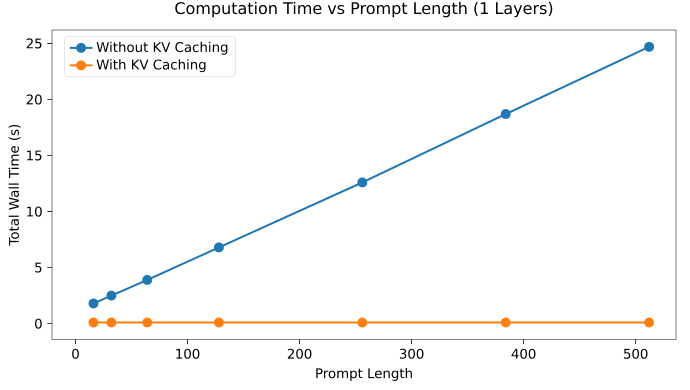 This screenshot has width=690, height=390. I want to click on x-tick-label: 300, so click(412, 353).